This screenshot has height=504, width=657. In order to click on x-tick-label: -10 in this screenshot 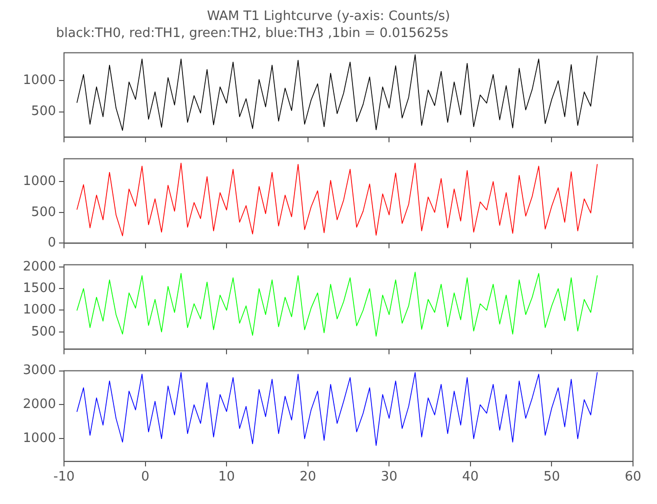, I will do `click(64, 477)`.